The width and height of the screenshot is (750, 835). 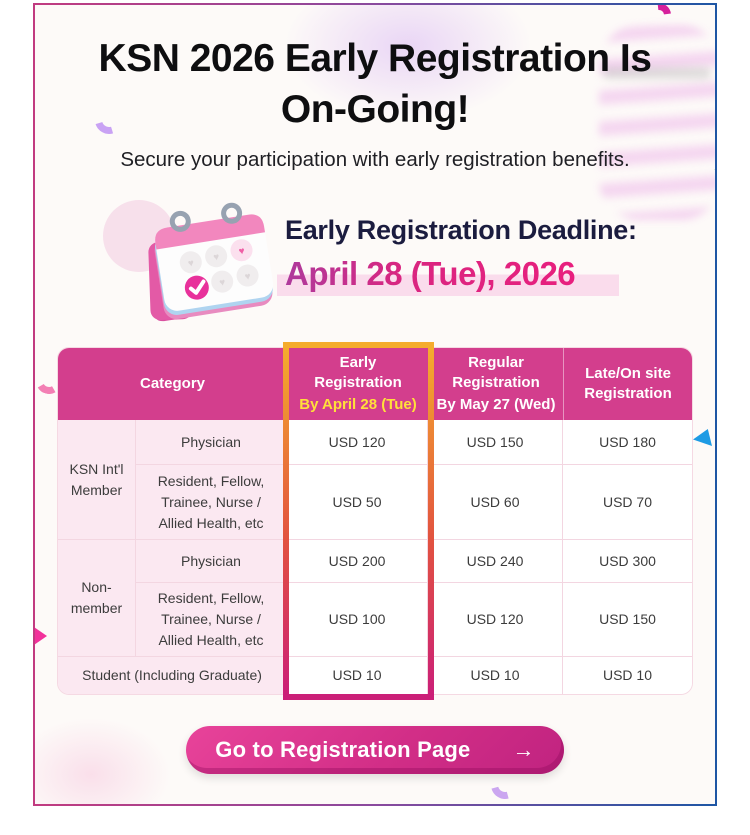 I want to click on deadline-label: Early Registration Deadline:, so click(x=461, y=230).